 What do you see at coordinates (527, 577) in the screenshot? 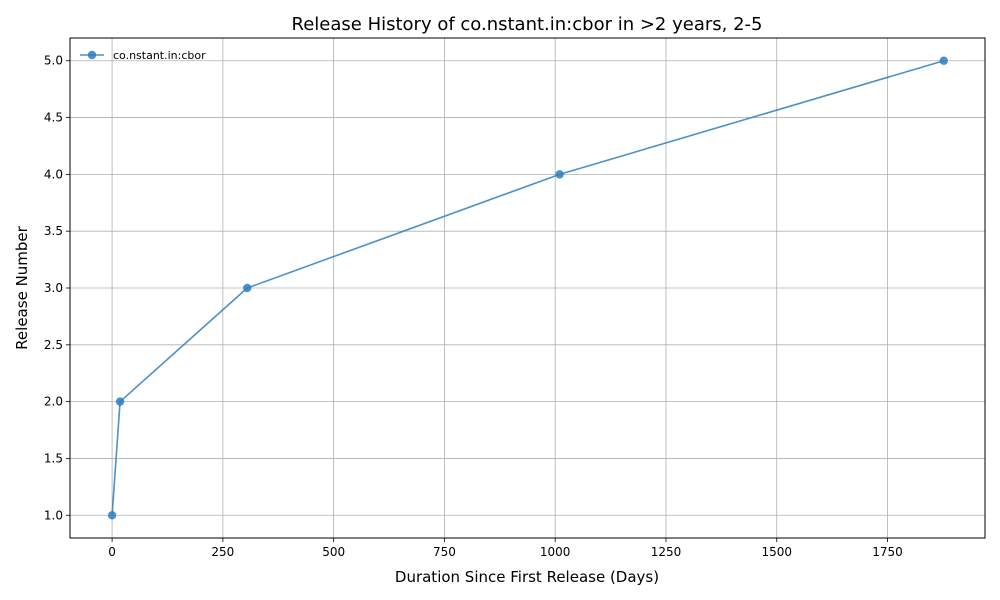
I see `x-axis-label: Duration Since First Release (Days)` at bounding box center [527, 577].